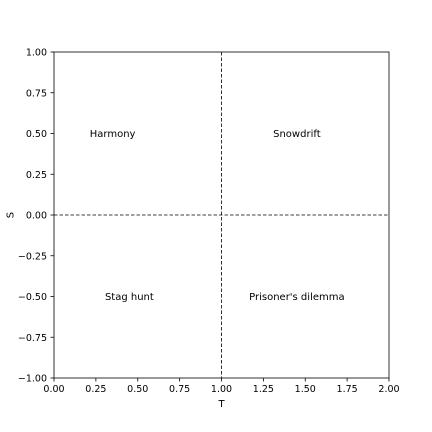  Describe the element at coordinates (36, 53) in the screenshot. I see `y-tick-label: 1.00` at that location.